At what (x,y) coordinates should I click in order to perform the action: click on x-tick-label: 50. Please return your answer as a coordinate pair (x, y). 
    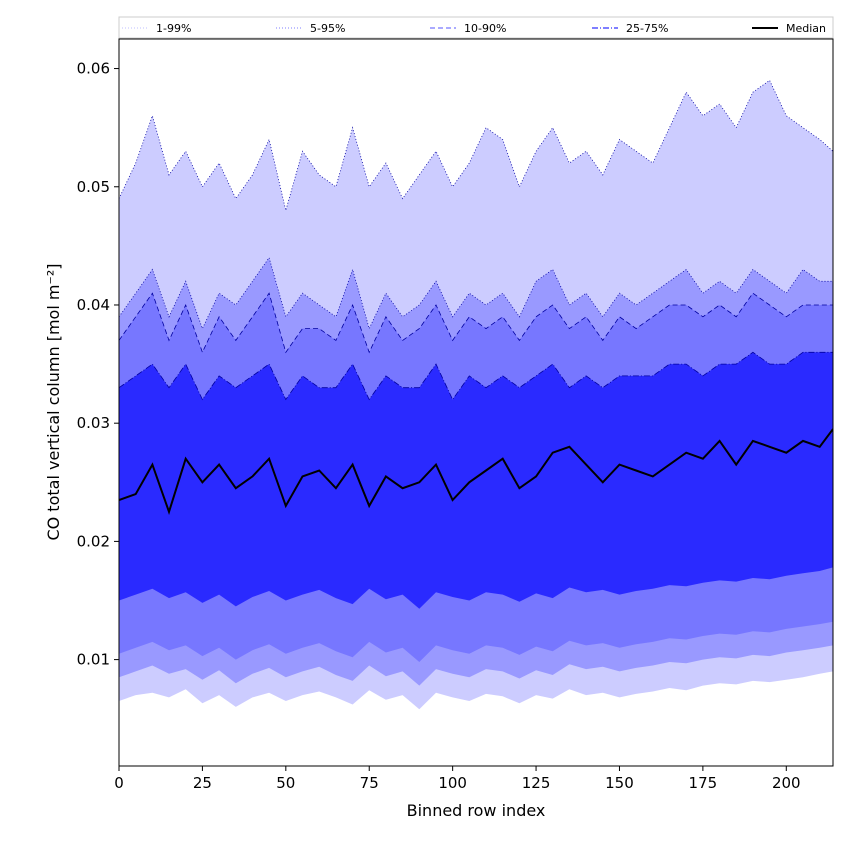
    Looking at the image, I should click on (285, 783).